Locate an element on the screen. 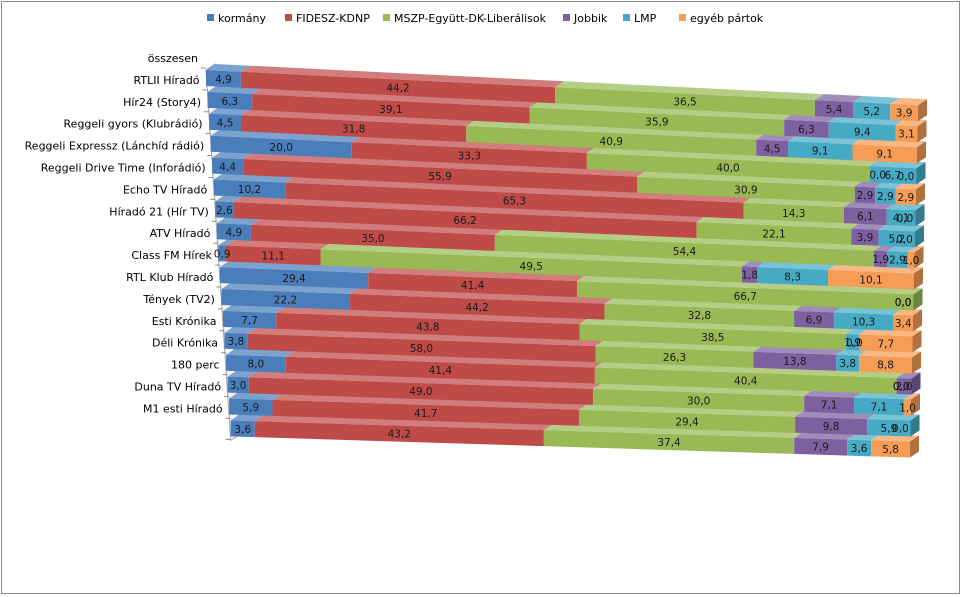  data-label-14-1: 49,0 is located at coordinates (420, 392).